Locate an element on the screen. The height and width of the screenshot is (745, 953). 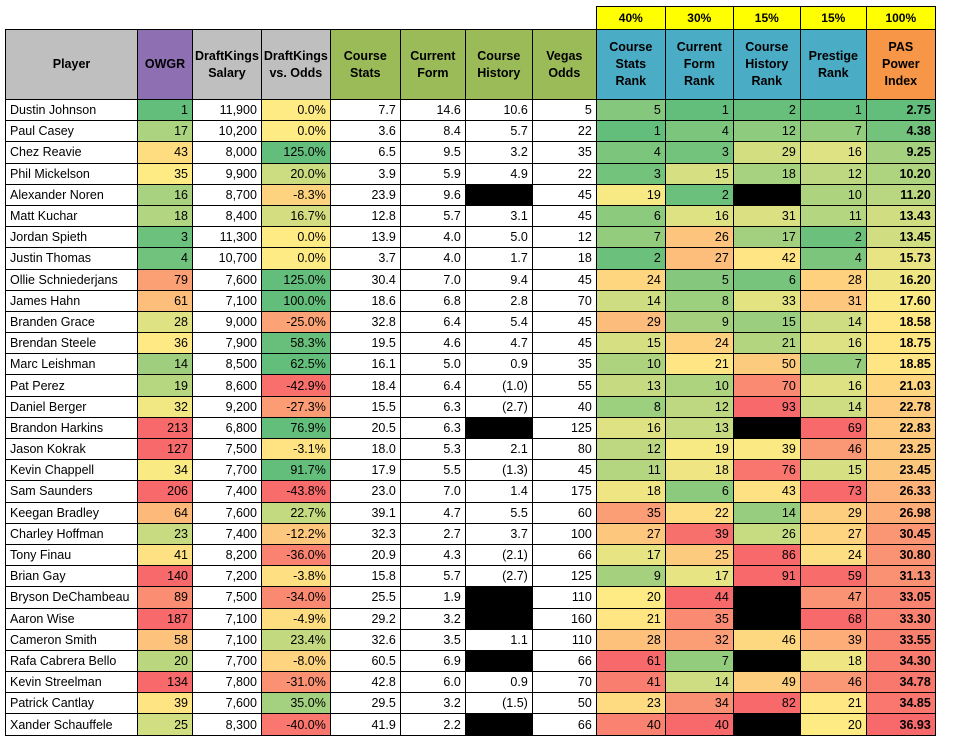
course-history-cell: 3.7 is located at coordinates (498, 533).